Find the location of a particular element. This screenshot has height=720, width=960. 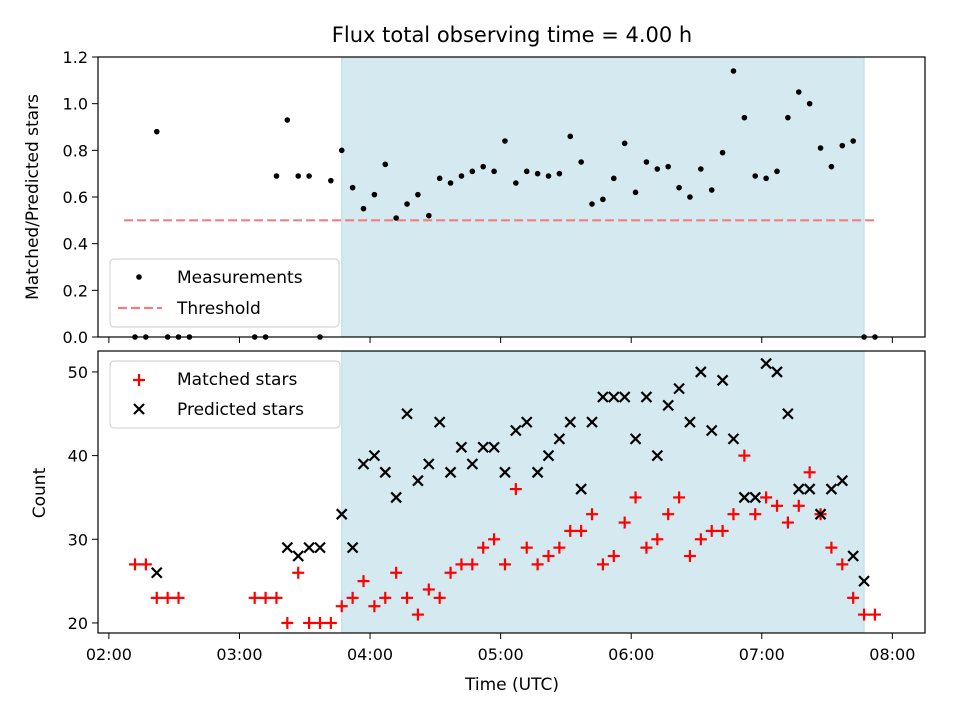

y-tick-label: 0.4 is located at coordinates (75, 244).